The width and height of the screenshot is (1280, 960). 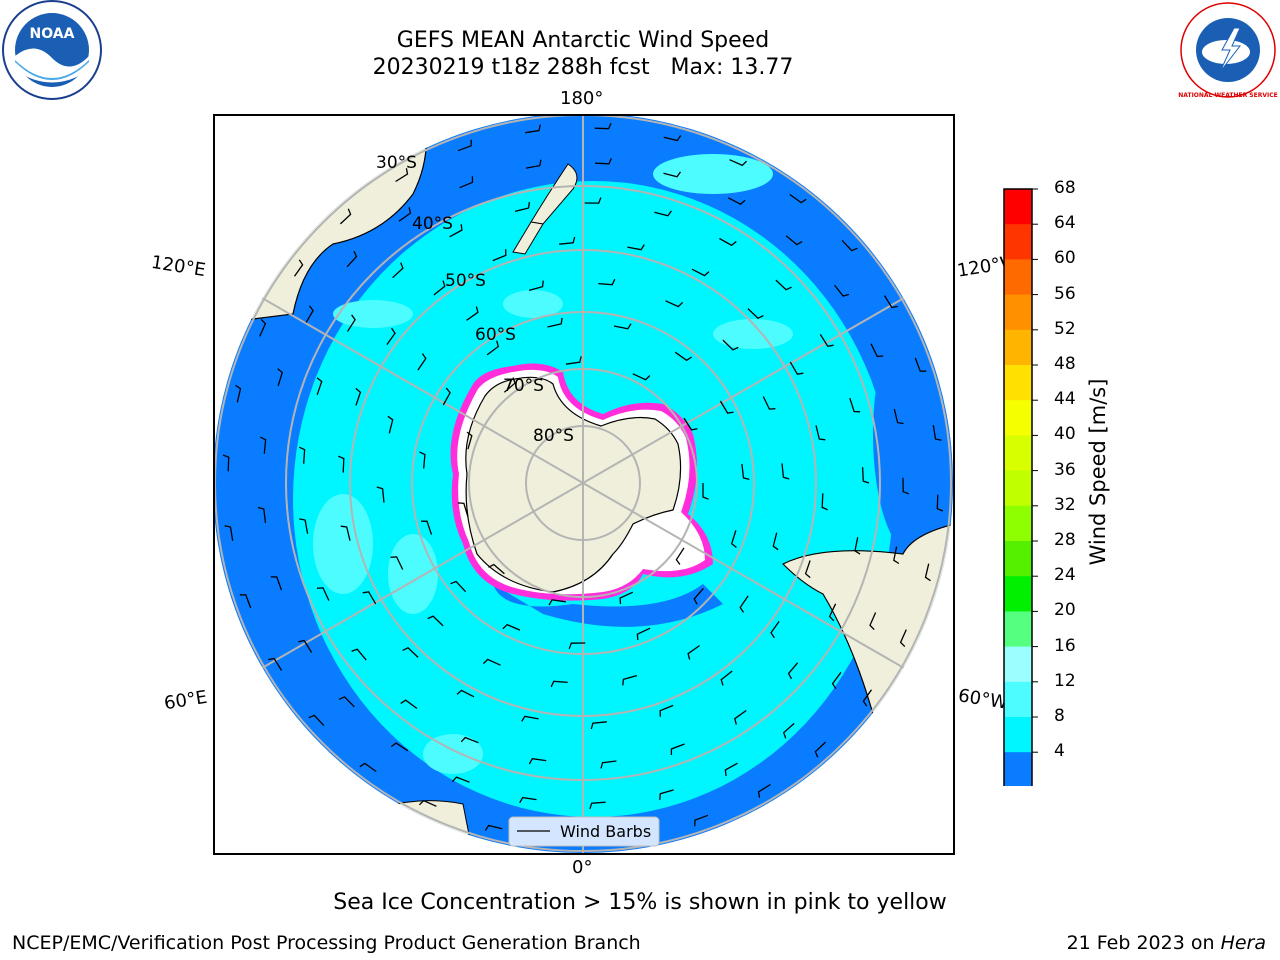 What do you see at coordinates (1065, 540) in the screenshot?
I see `colorbar-tick-28: 28` at bounding box center [1065, 540].